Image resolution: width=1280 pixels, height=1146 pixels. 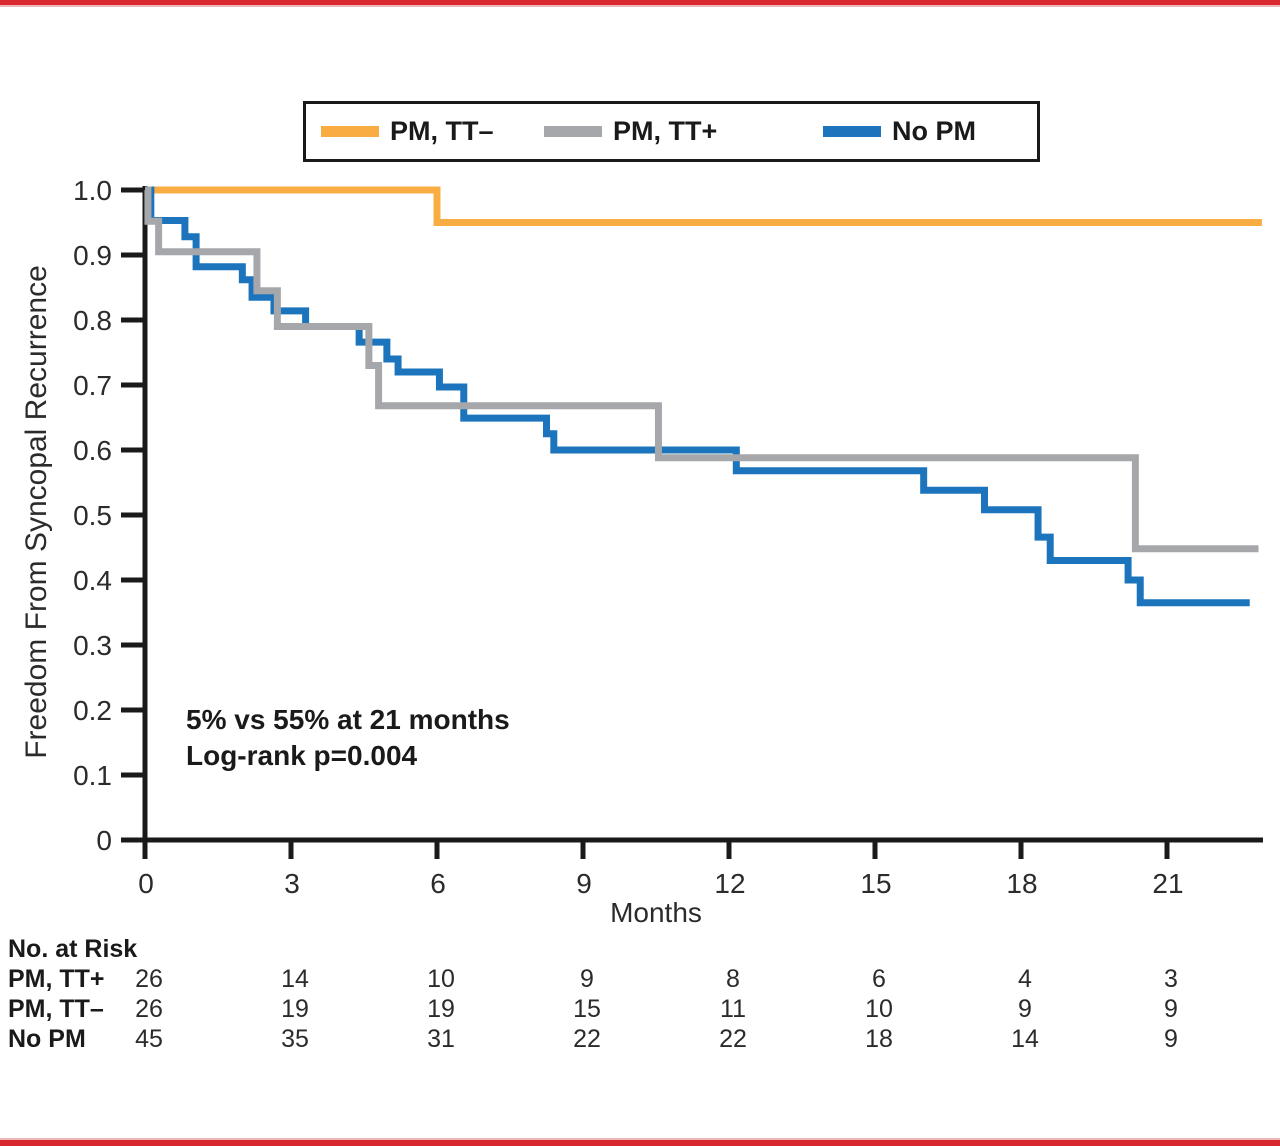 What do you see at coordinates (292, 883) in the screenshot?
I see `x-tick-label: 3` at bounding box center [292, 883].